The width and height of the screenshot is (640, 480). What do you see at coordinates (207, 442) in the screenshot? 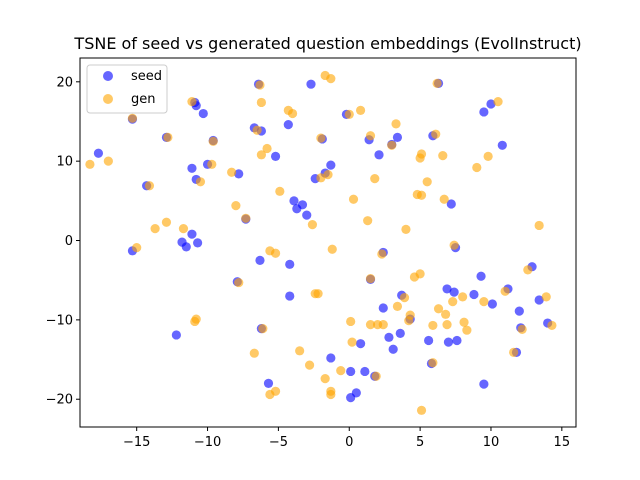
I see `x-tick-label: −10` at bounding box center [207, 442].